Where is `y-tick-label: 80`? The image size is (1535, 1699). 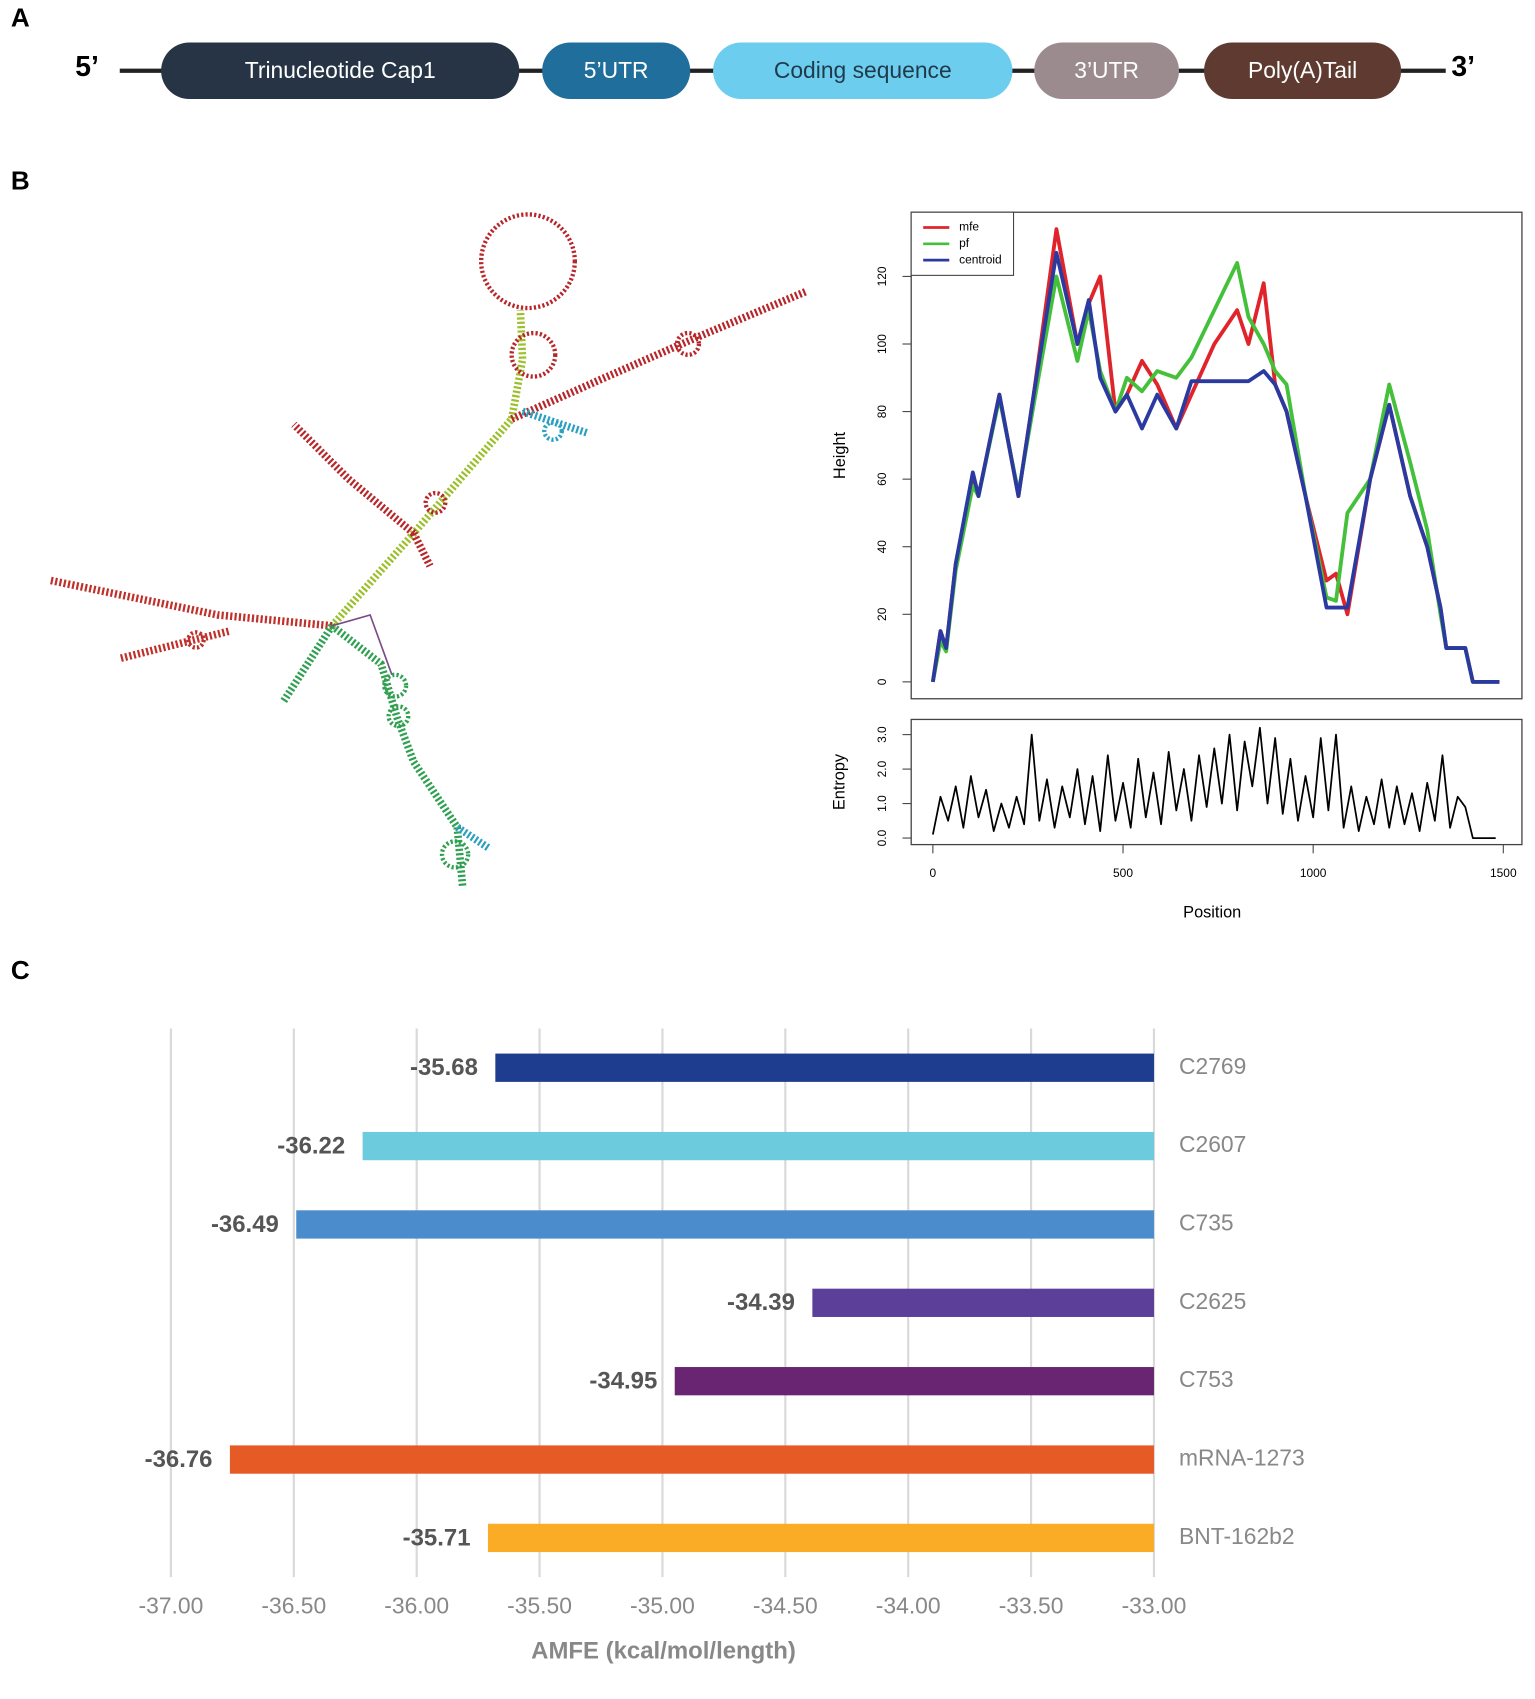 y-tick-label: 80 is located at coordinates (882, 412).